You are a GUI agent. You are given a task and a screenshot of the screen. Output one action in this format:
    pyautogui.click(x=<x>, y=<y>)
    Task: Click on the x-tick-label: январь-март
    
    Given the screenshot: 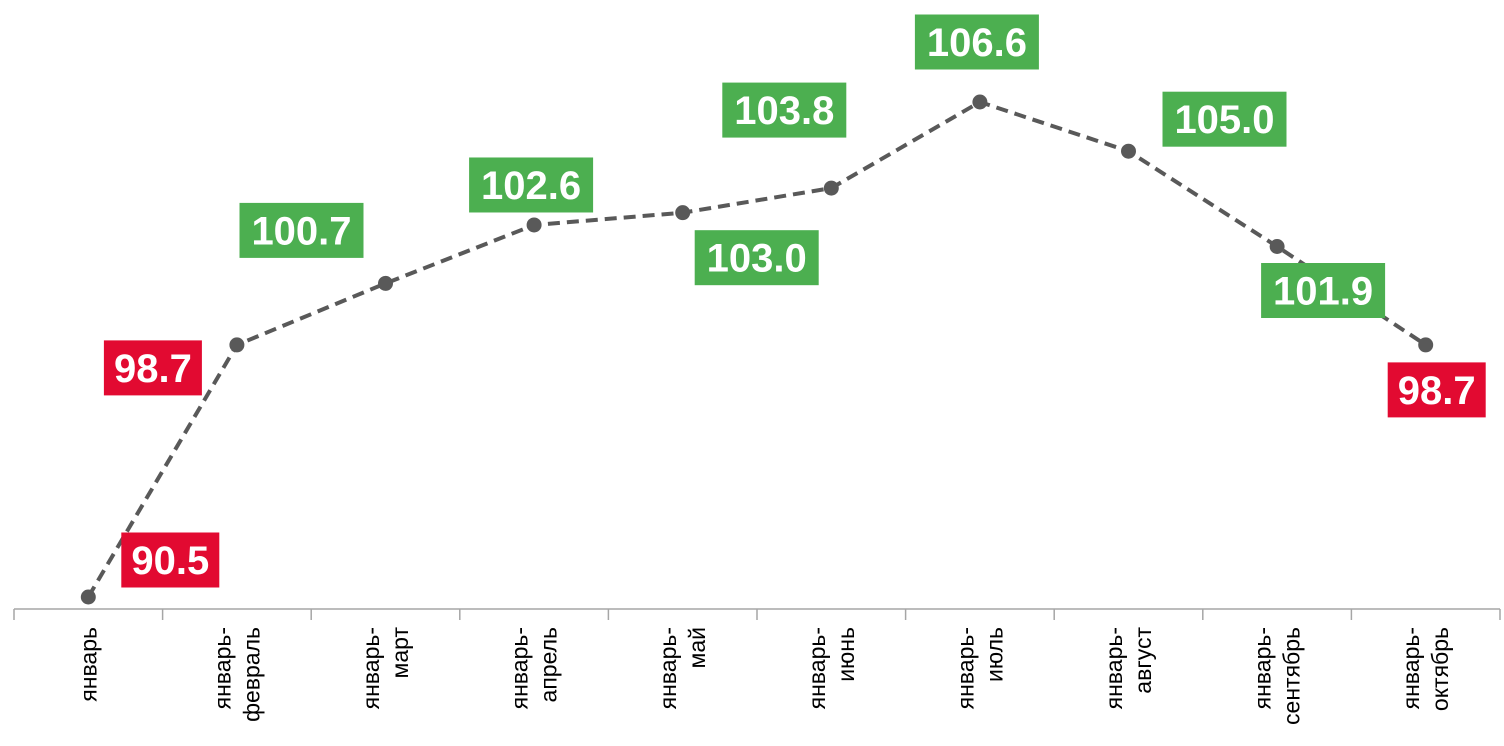 What is the action you would take?
    pyautogui.click(x=385, y=668)
    